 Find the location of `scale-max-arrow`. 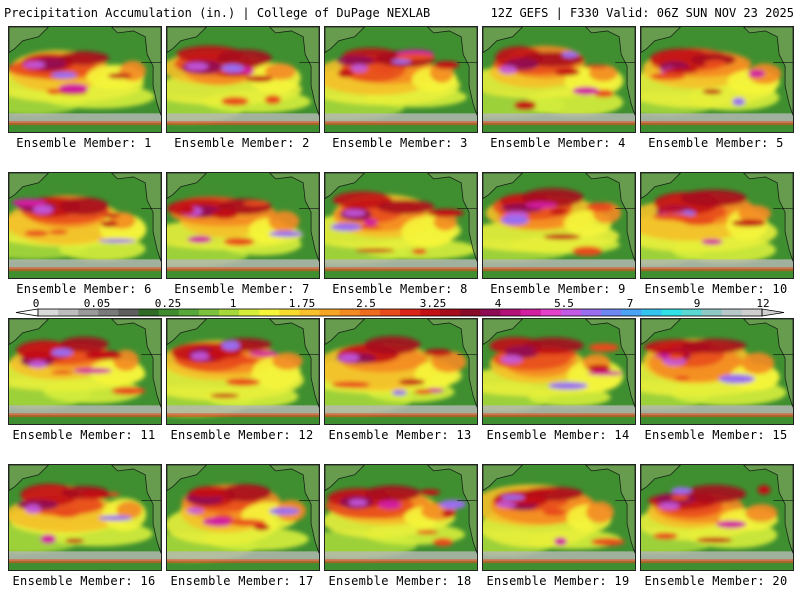

scale-max-arrow is located at coordinates (773, 312).